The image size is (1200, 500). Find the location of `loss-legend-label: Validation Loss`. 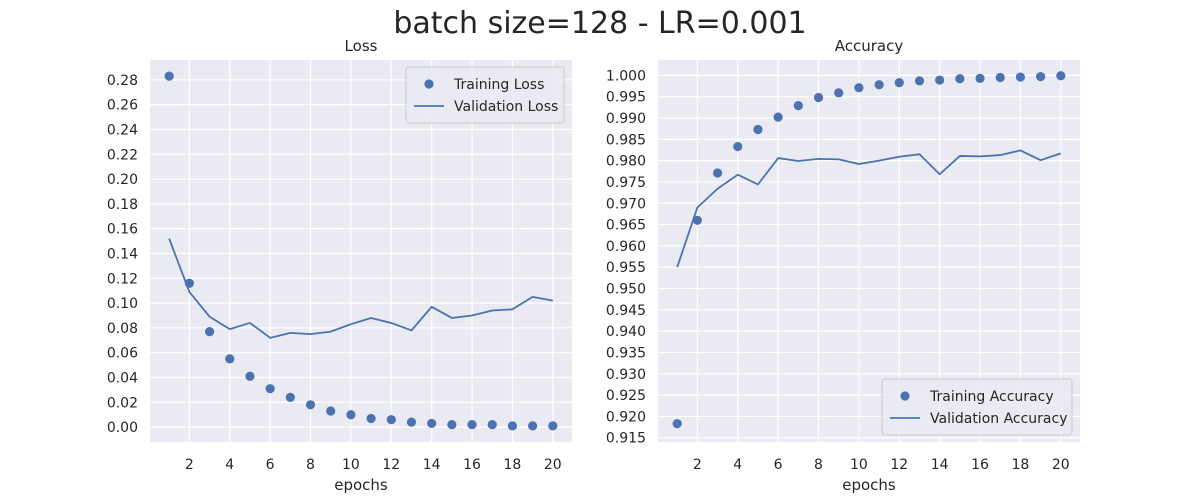

loss-legend-label: Validation Loss is located at coordinates (506, 107).